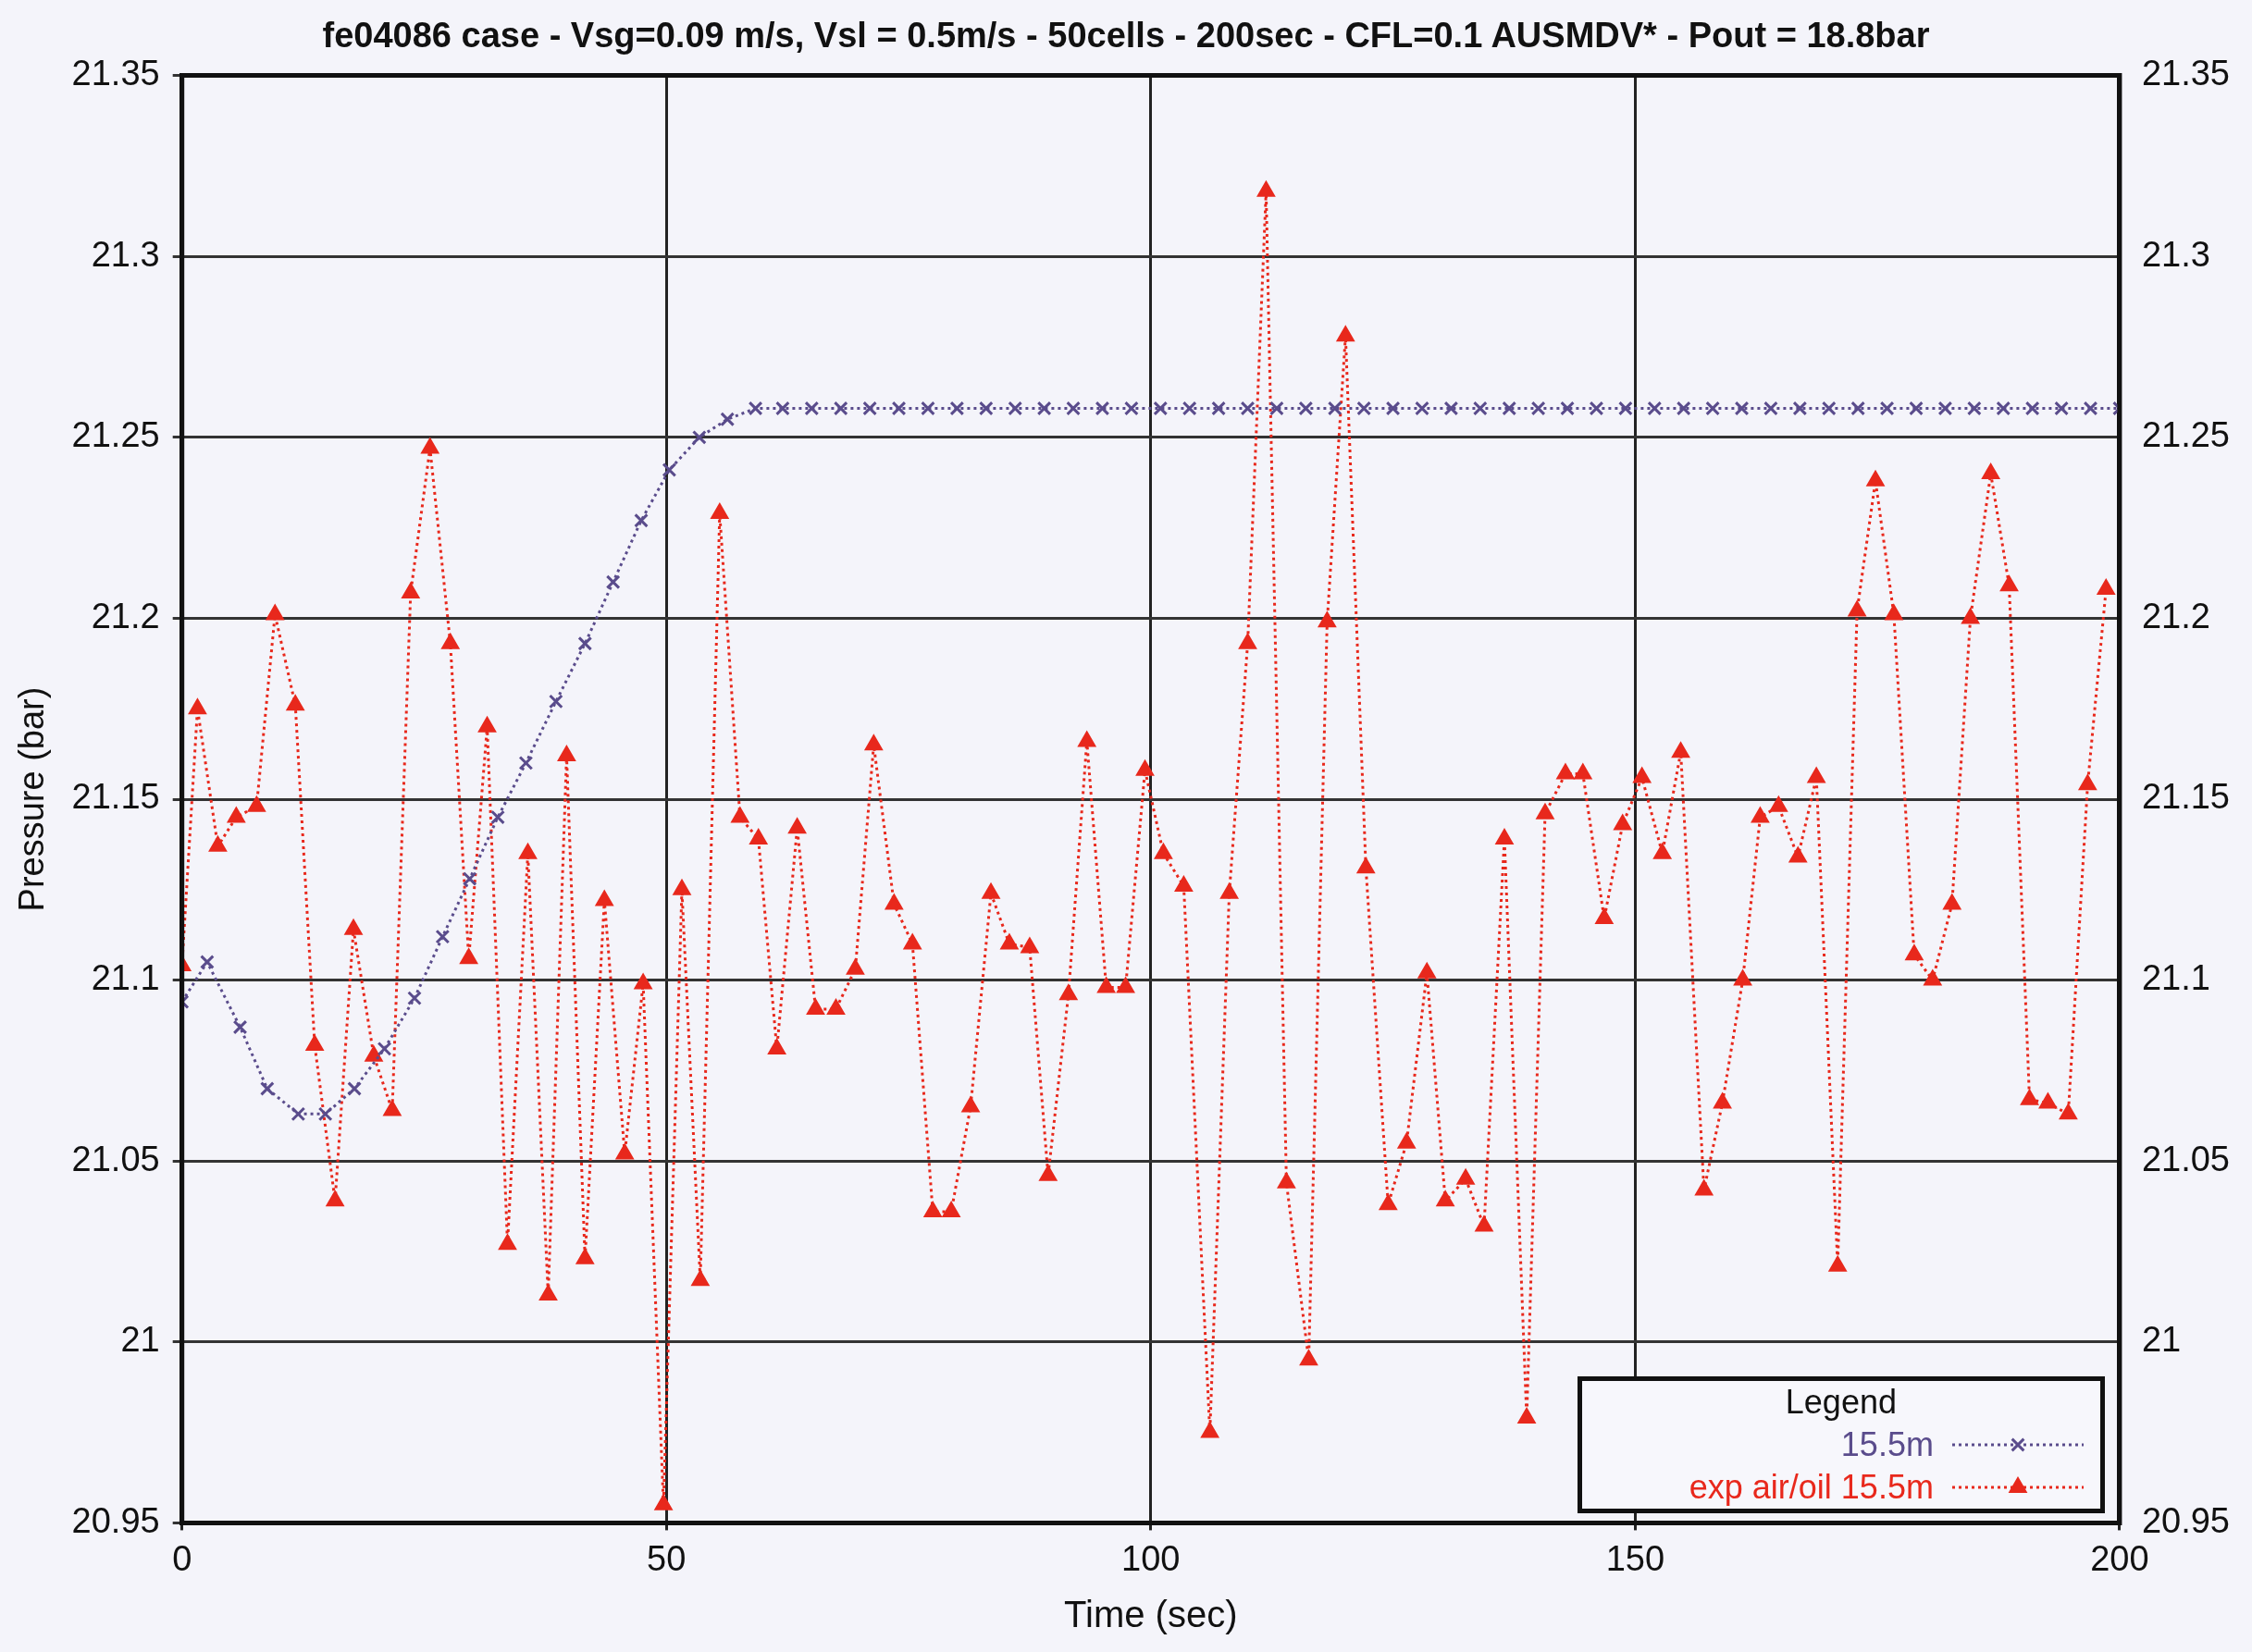 This screenshot has width=2252, height=1652. What do you see at coordinates (115, 1520) in the screenshot?
I see `y-tick-label: 20.95` at bounding box center [115, 1520].